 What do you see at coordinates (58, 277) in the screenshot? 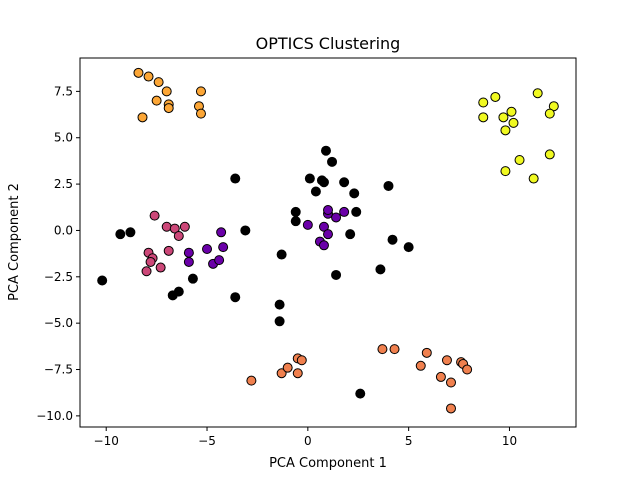
I see `y-tick-label: −2.5` at bounding box center [58, 277].